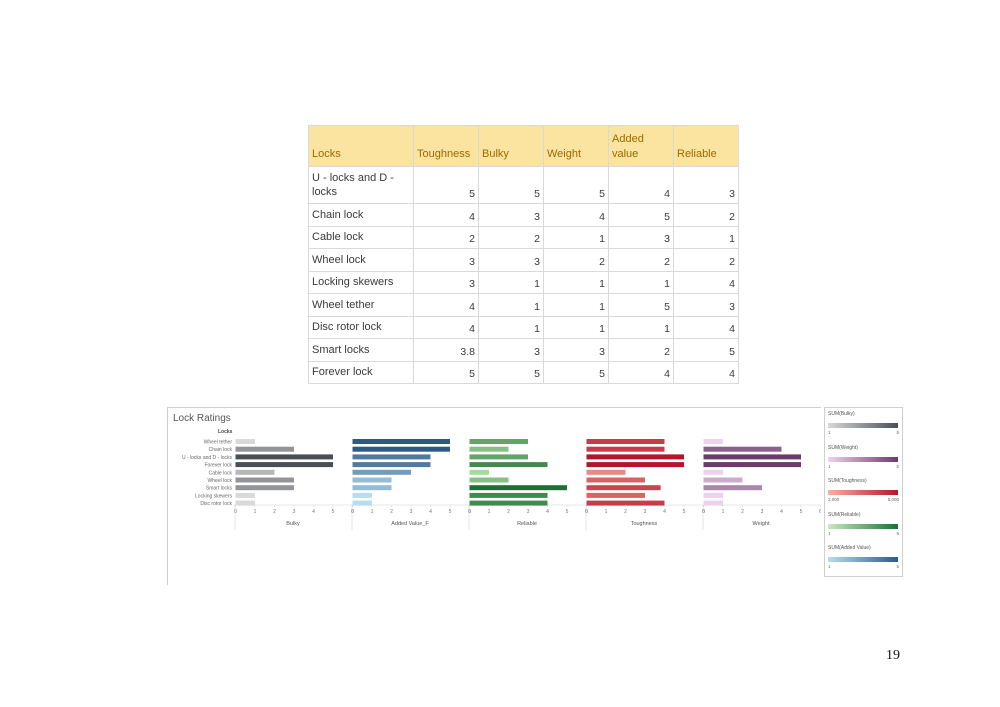 The width and height of the screenshot is (1000, 707). What do you see at coordinates (221, 473) in the screenshot?
I see `category-label: Cable lock` at bounding box center [221, 473].